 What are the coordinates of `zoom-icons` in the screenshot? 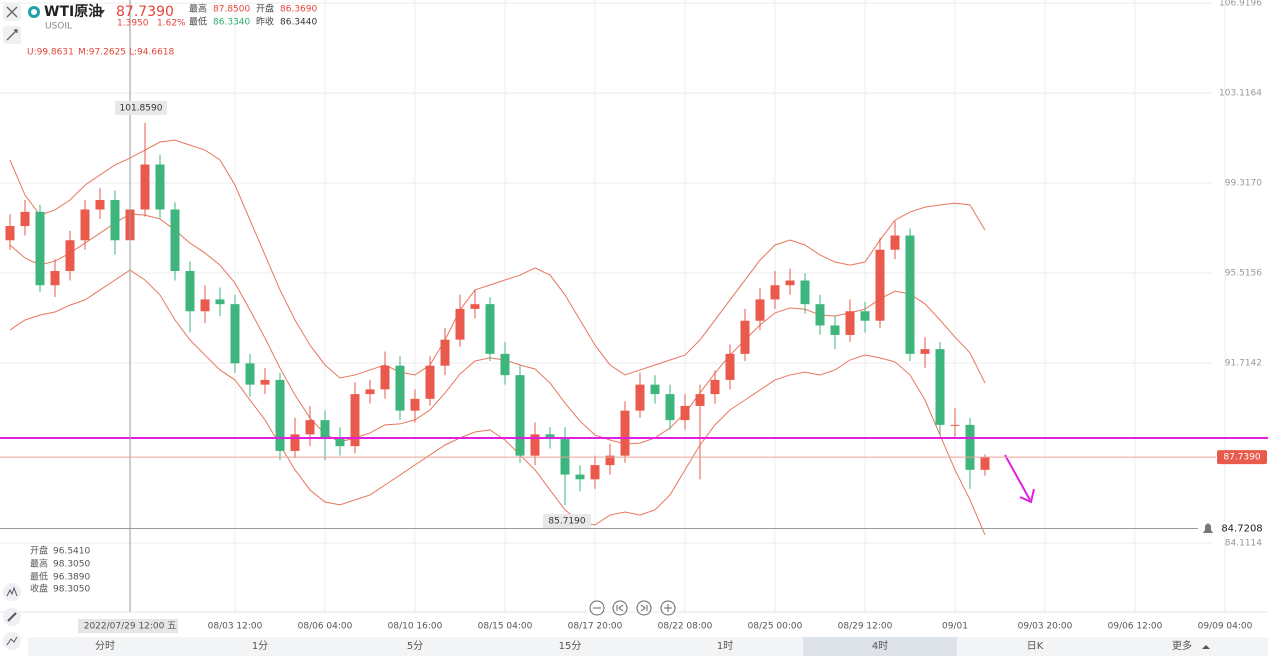 It's located at (632, 608).